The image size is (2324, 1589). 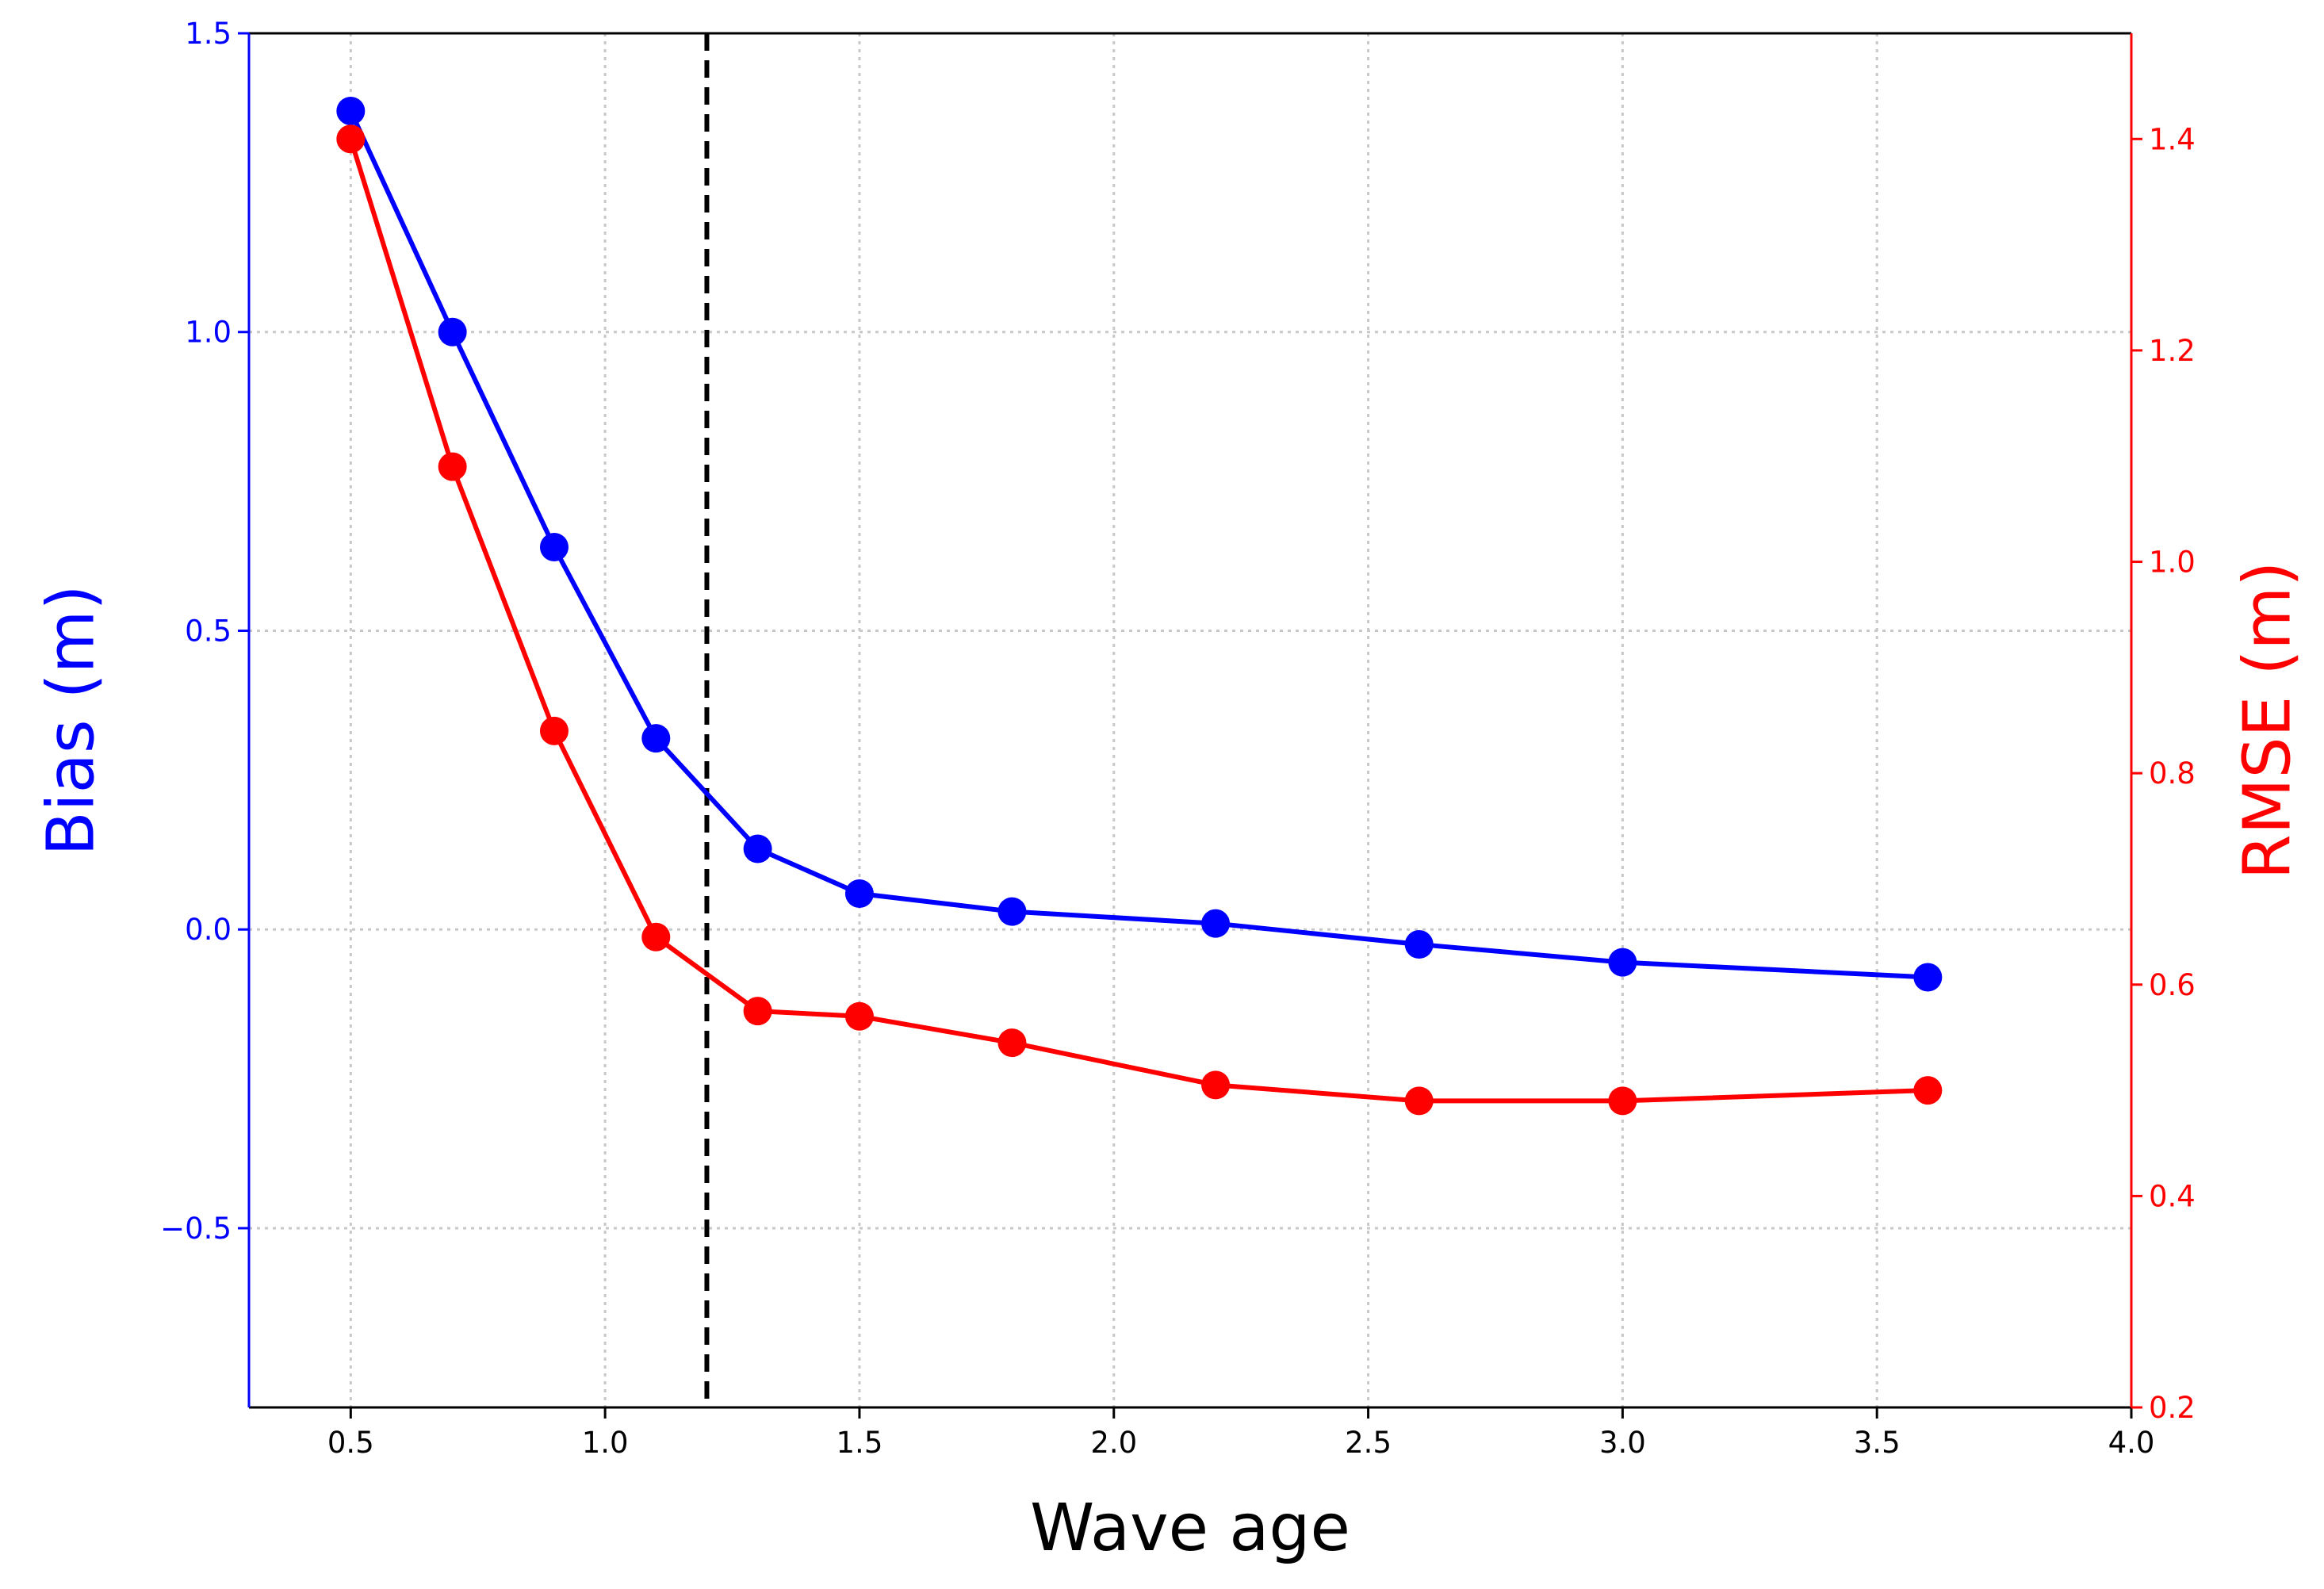 What do you see at coordinates (208, 631) in the screenshot?
I see `left-tick-label: 0.5` at bounding box center [208, 631].